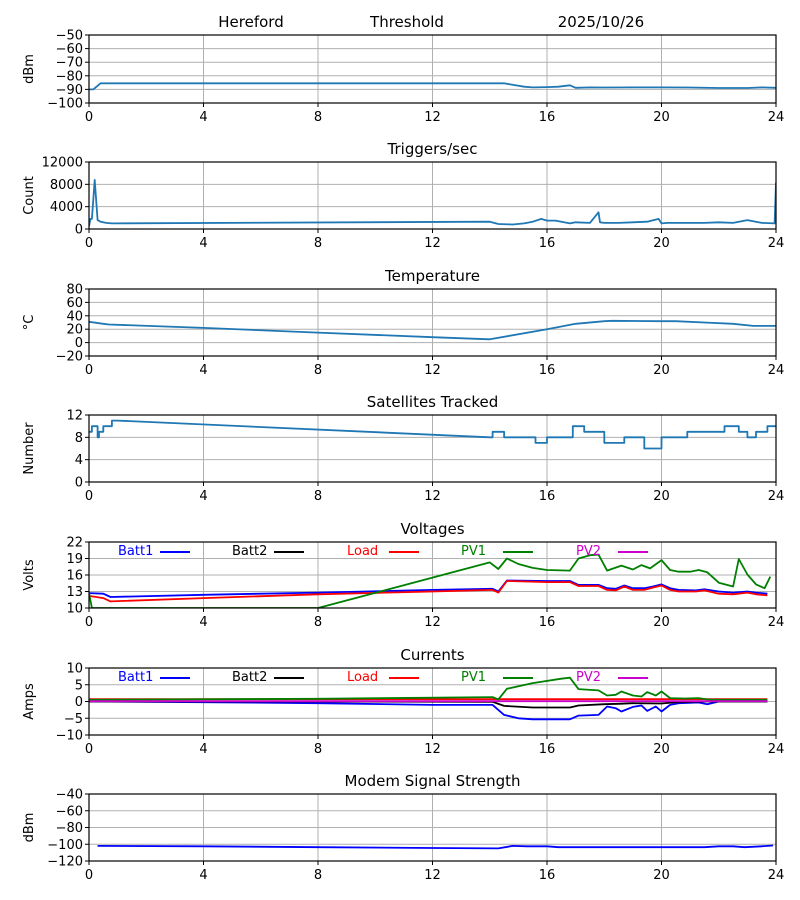 Image resolution: width=800 pixels, height=900 pixels. Describe the element at coordinates (73, 719) in the screenshot. I see `y-tick-label: −5` at that location.